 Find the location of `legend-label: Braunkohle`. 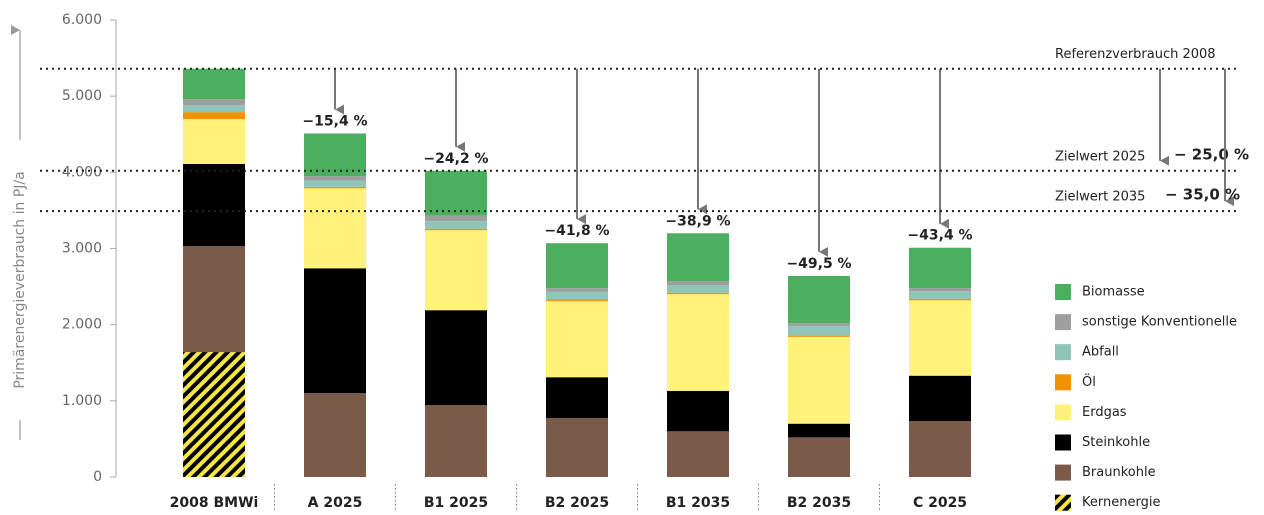

legend-label: Braunkohle is located at coordinates (1119, 472).